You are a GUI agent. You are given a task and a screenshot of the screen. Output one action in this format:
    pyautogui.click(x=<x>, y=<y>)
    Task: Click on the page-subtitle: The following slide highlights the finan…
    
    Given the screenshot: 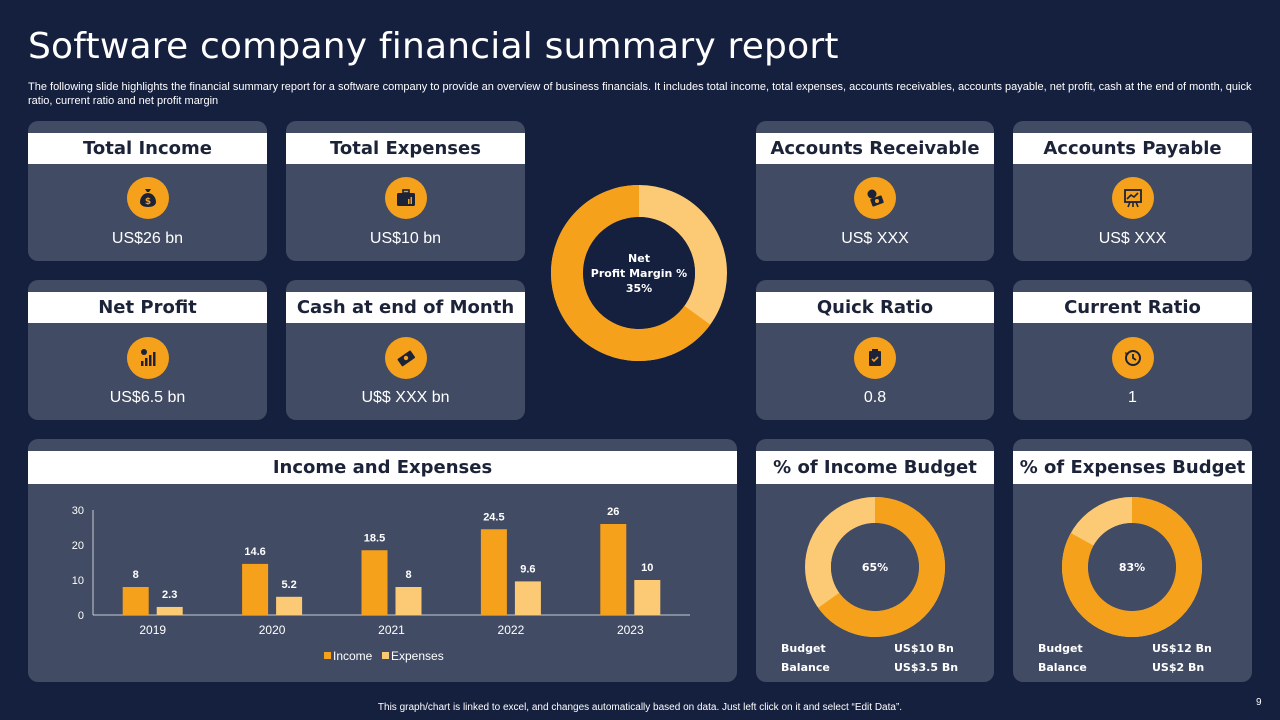 What is the action you would take?
    pyautogui.click(x=640, y=94)
    